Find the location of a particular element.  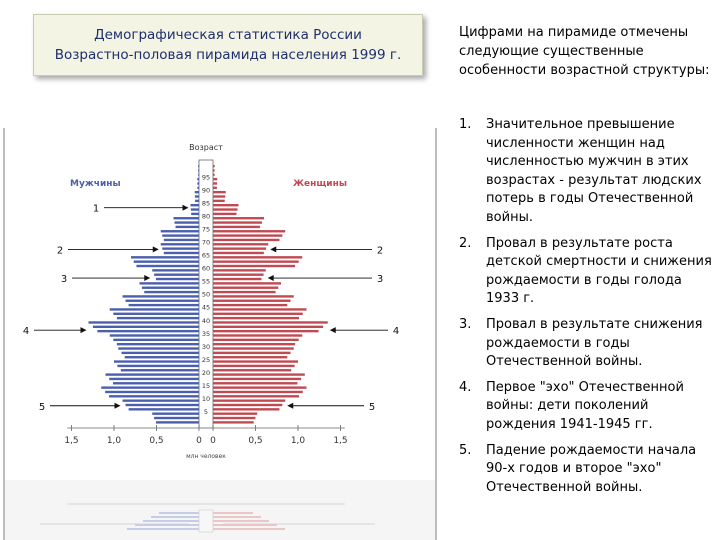

marker-label-right: 4 is located at coordinates (396, 331).